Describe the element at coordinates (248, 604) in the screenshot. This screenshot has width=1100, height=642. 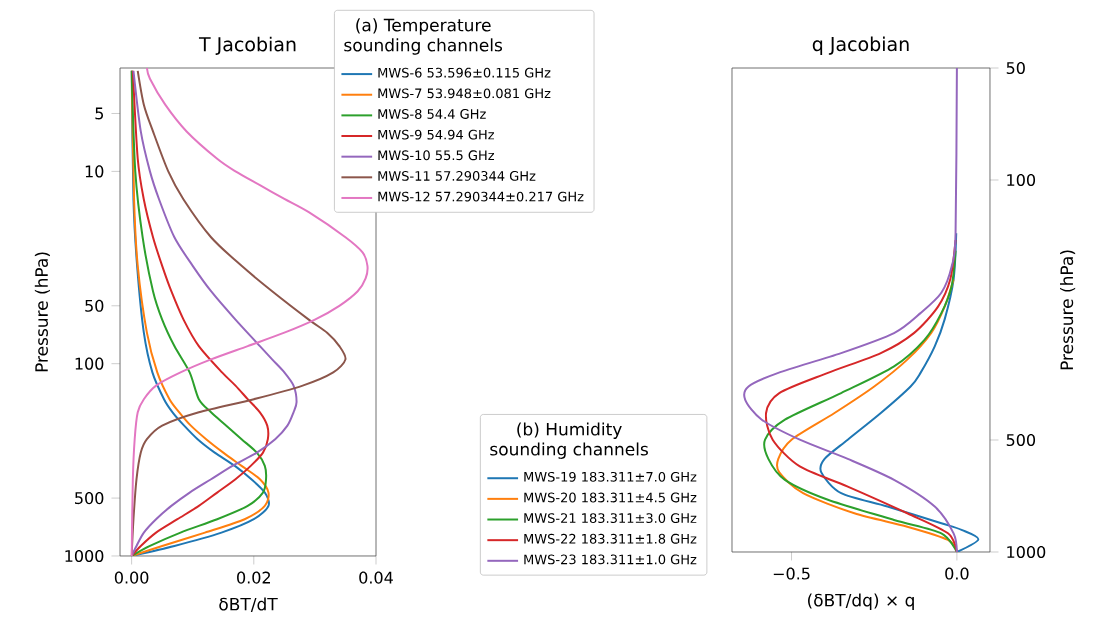
I see `x-axis-title: δBT/dT` at that location.